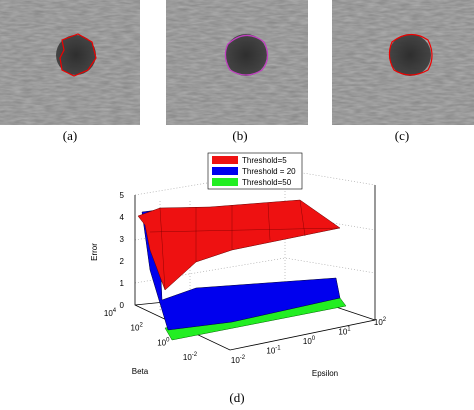 This screenshot has width=474, height=410. I want to click on beta-tick-label: 10⁰, so click(163, 342).